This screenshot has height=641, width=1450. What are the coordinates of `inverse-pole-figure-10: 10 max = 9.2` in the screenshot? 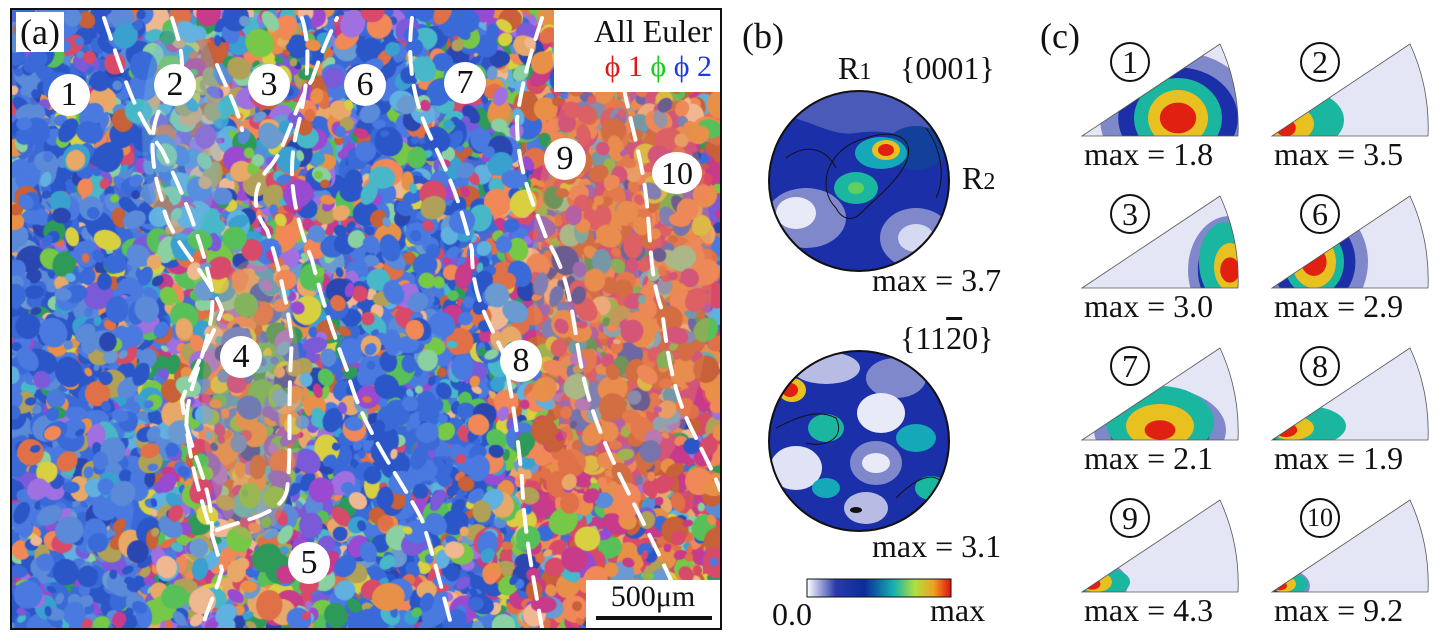 It's located at (1350, 566).